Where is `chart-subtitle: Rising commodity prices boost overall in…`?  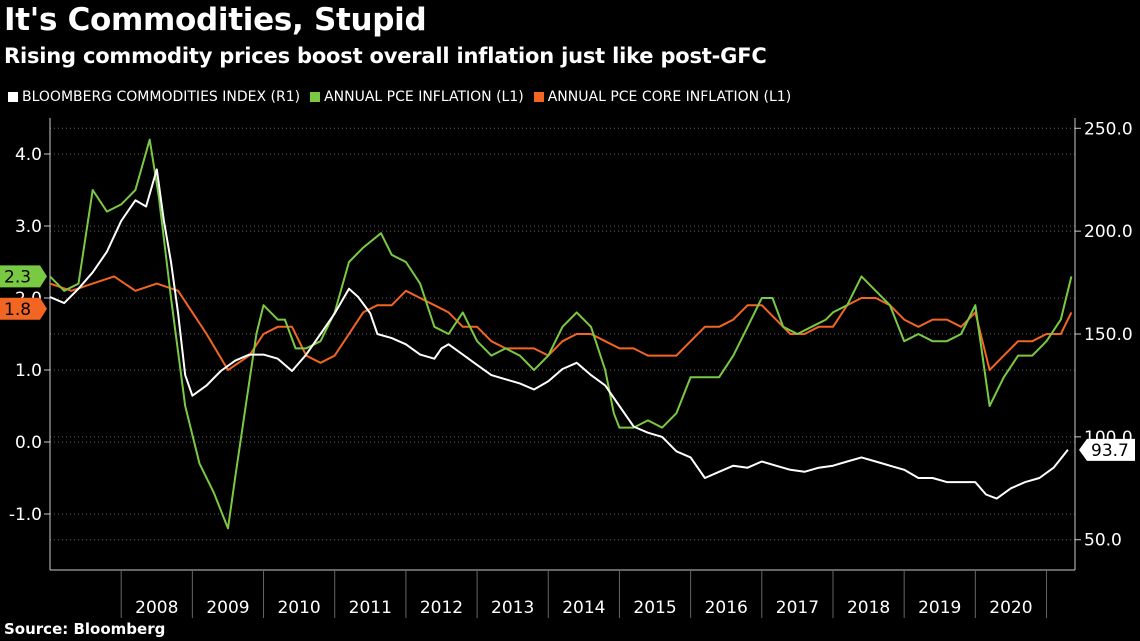
chart-subtitle: Rising commodity prices boost overall in… is located at coordinates (385, 56).